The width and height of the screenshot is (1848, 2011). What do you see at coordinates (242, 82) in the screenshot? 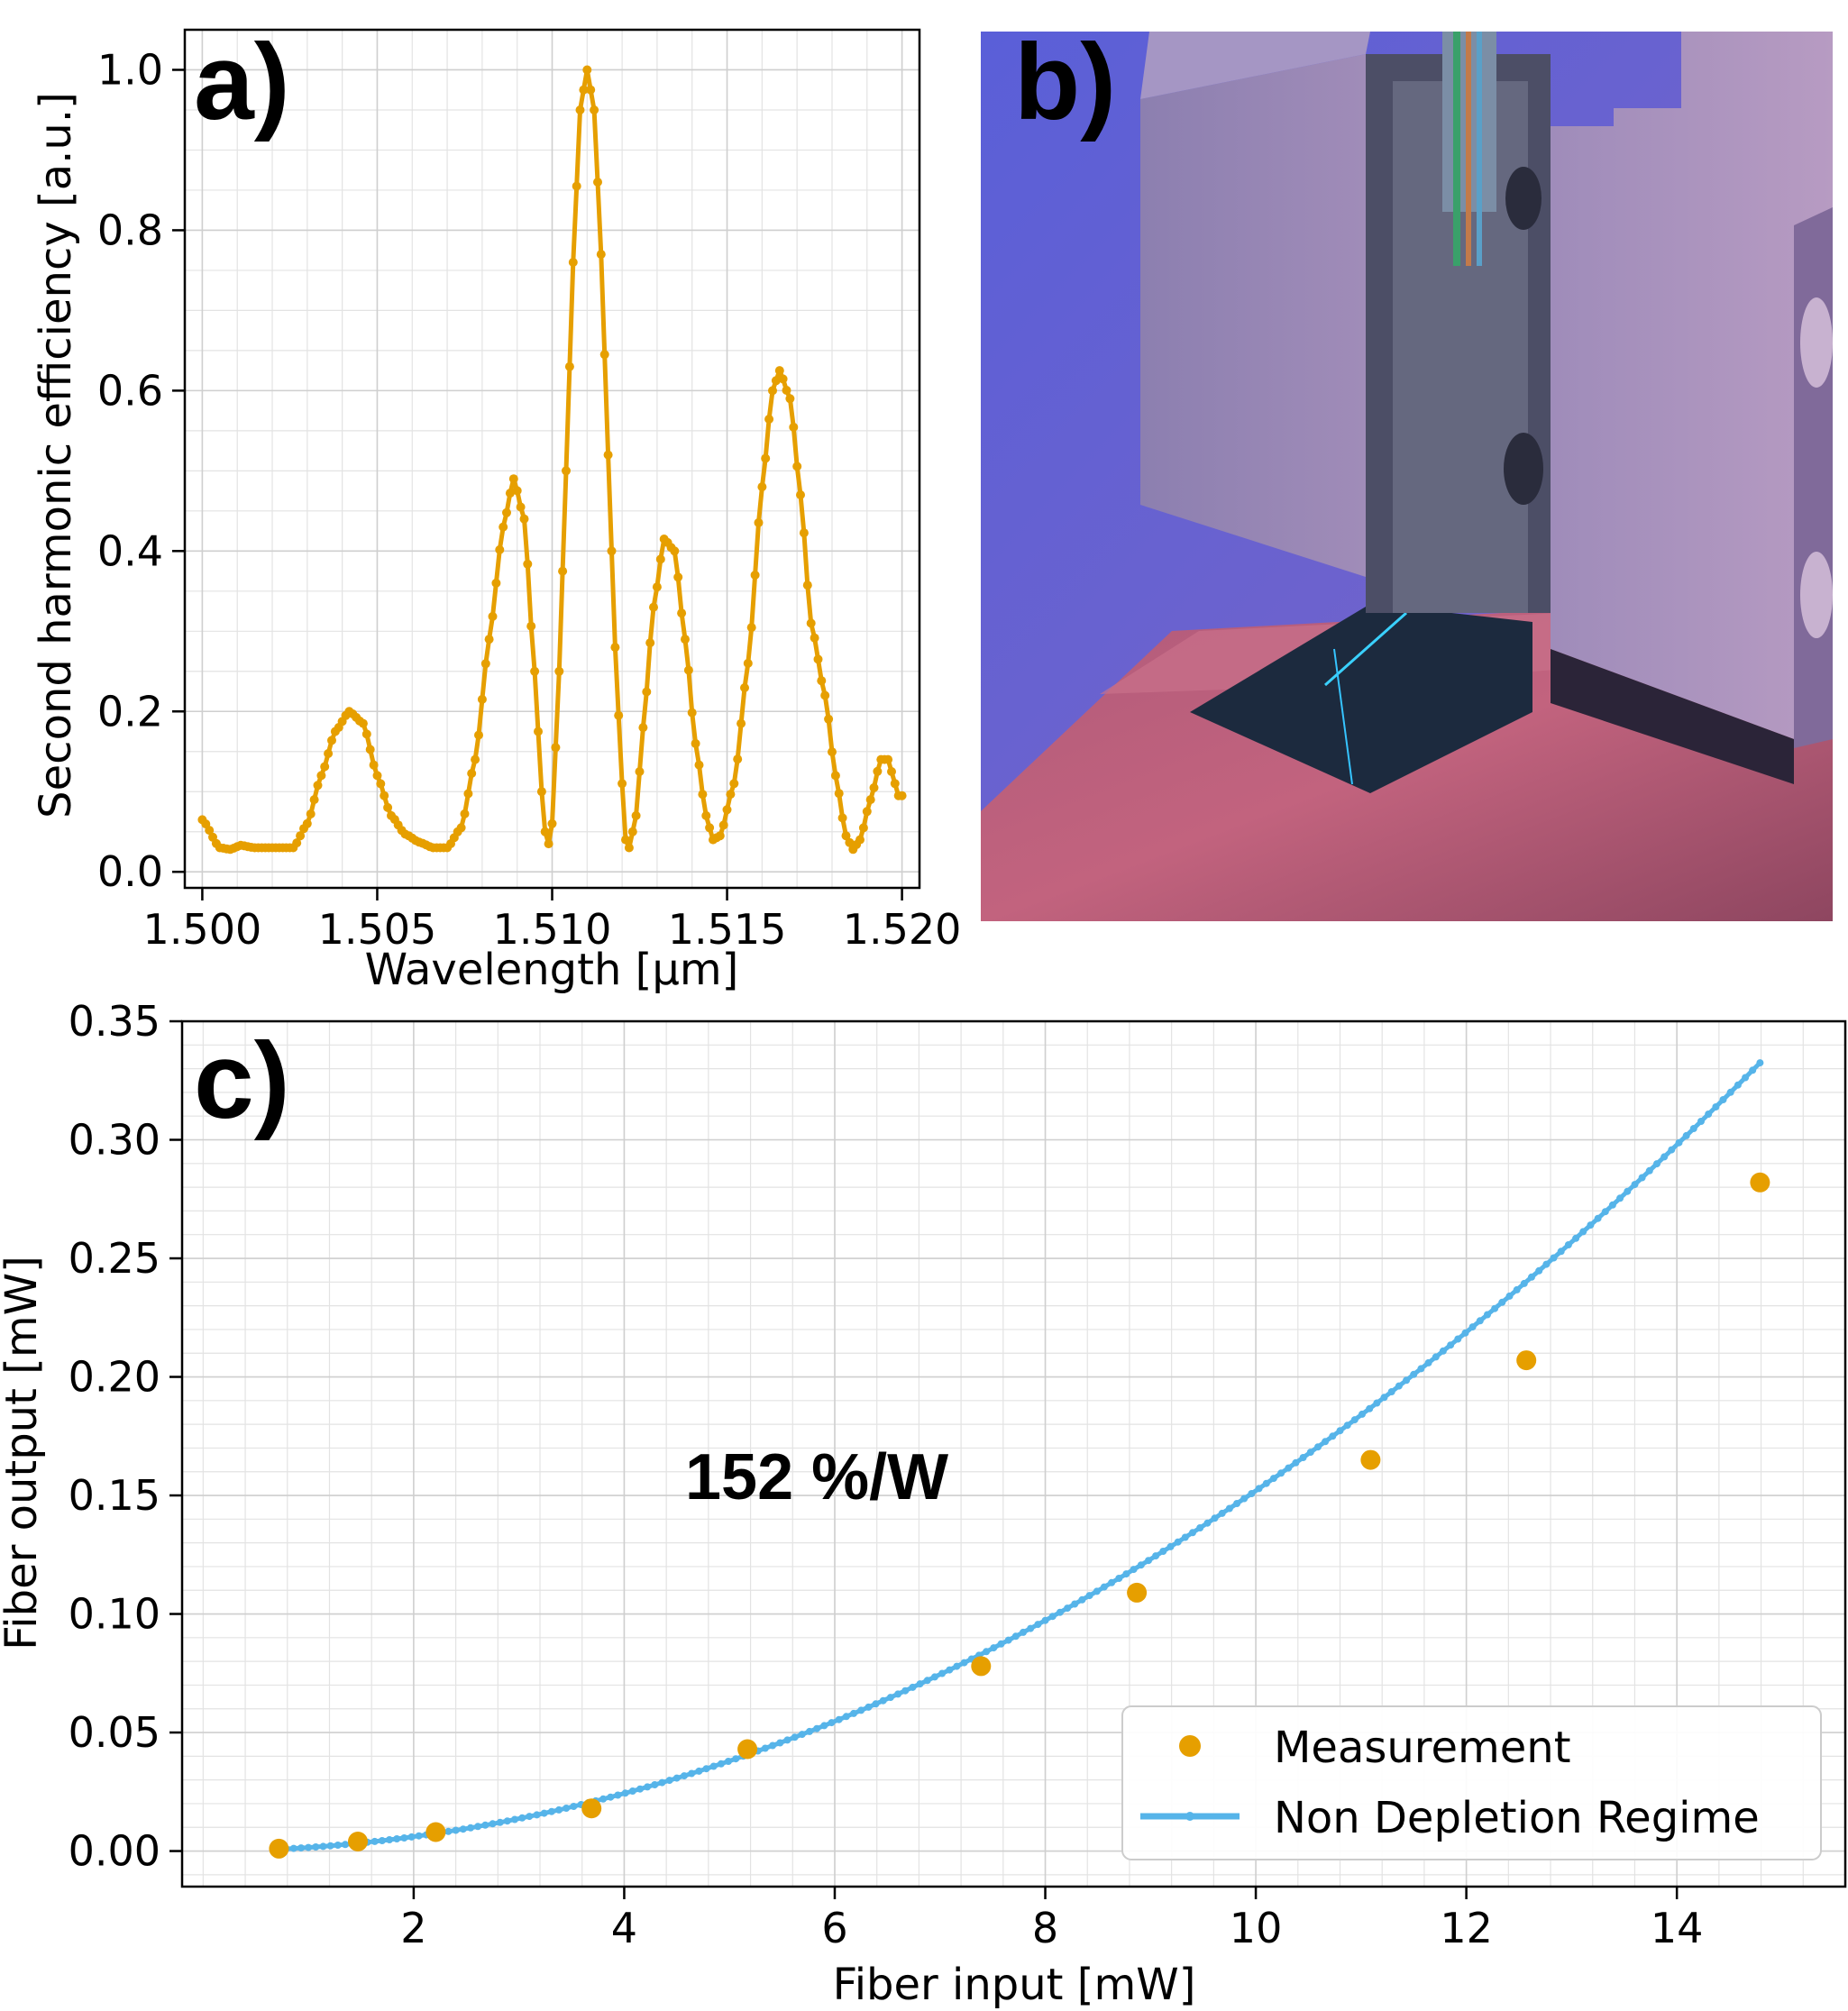
I see `panel-a-label: a)` at bounding box center [242, 82].